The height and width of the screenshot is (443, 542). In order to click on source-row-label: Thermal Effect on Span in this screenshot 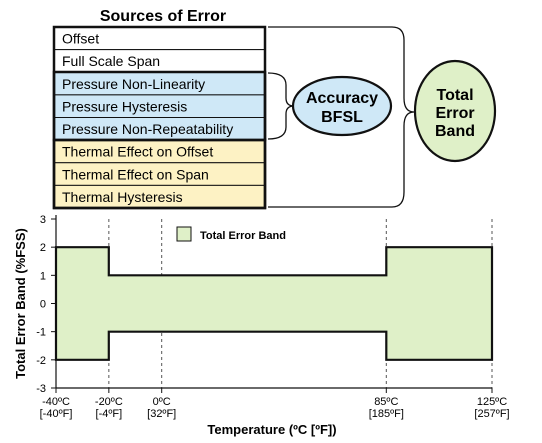, I will do `click(135, 174)`.